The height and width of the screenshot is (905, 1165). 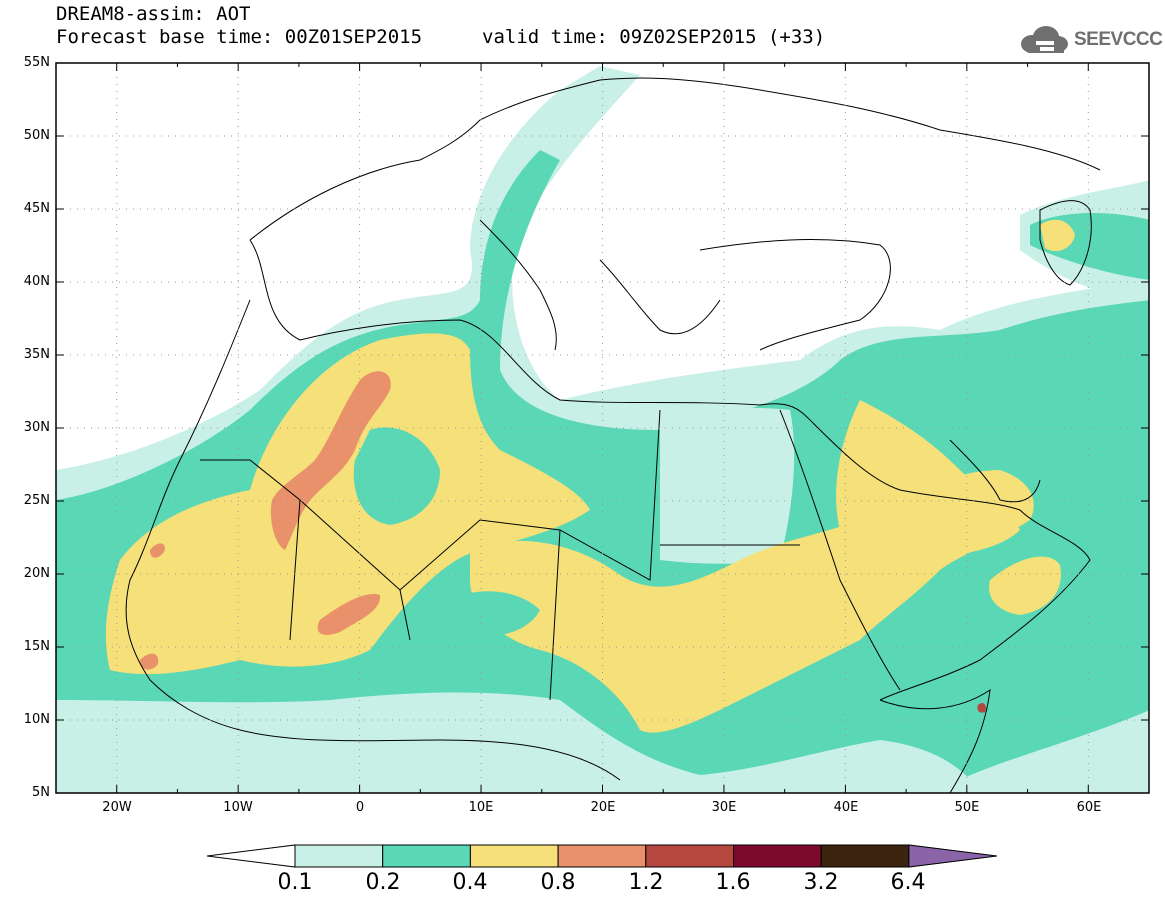 What do you see at coordinates (117, 807) in the screenshot?
I see `lon-label: 20W` at bounding box center [117, 807].